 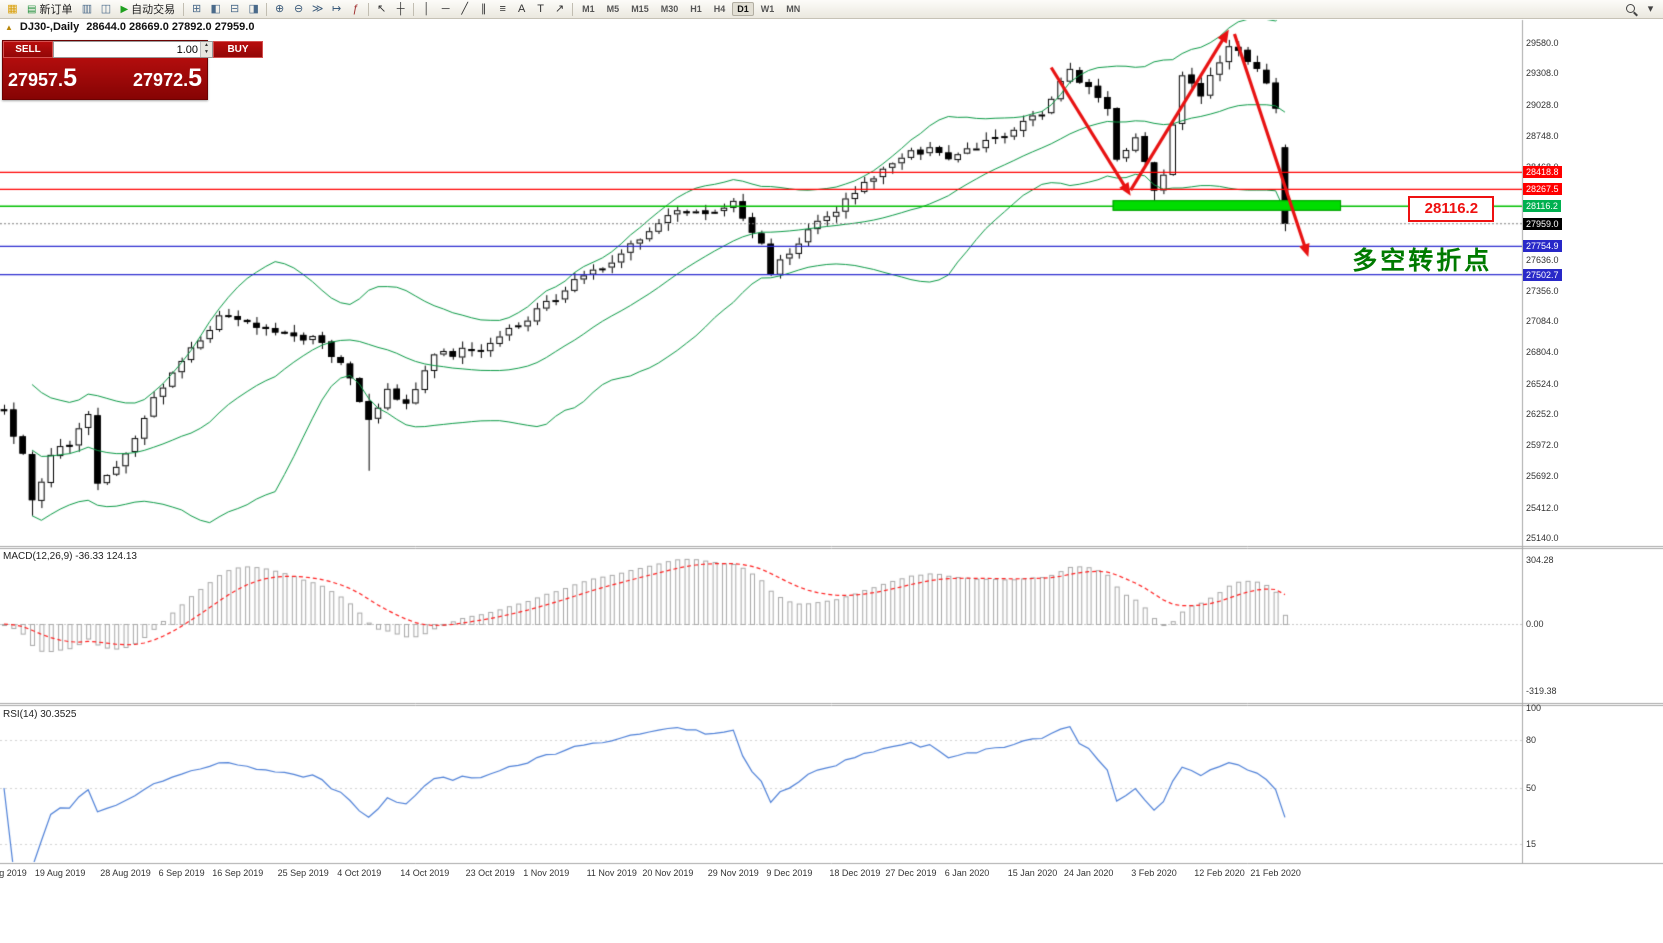 I want to click on tile-vertical-icon: ◨, so click(x=253, y=8).